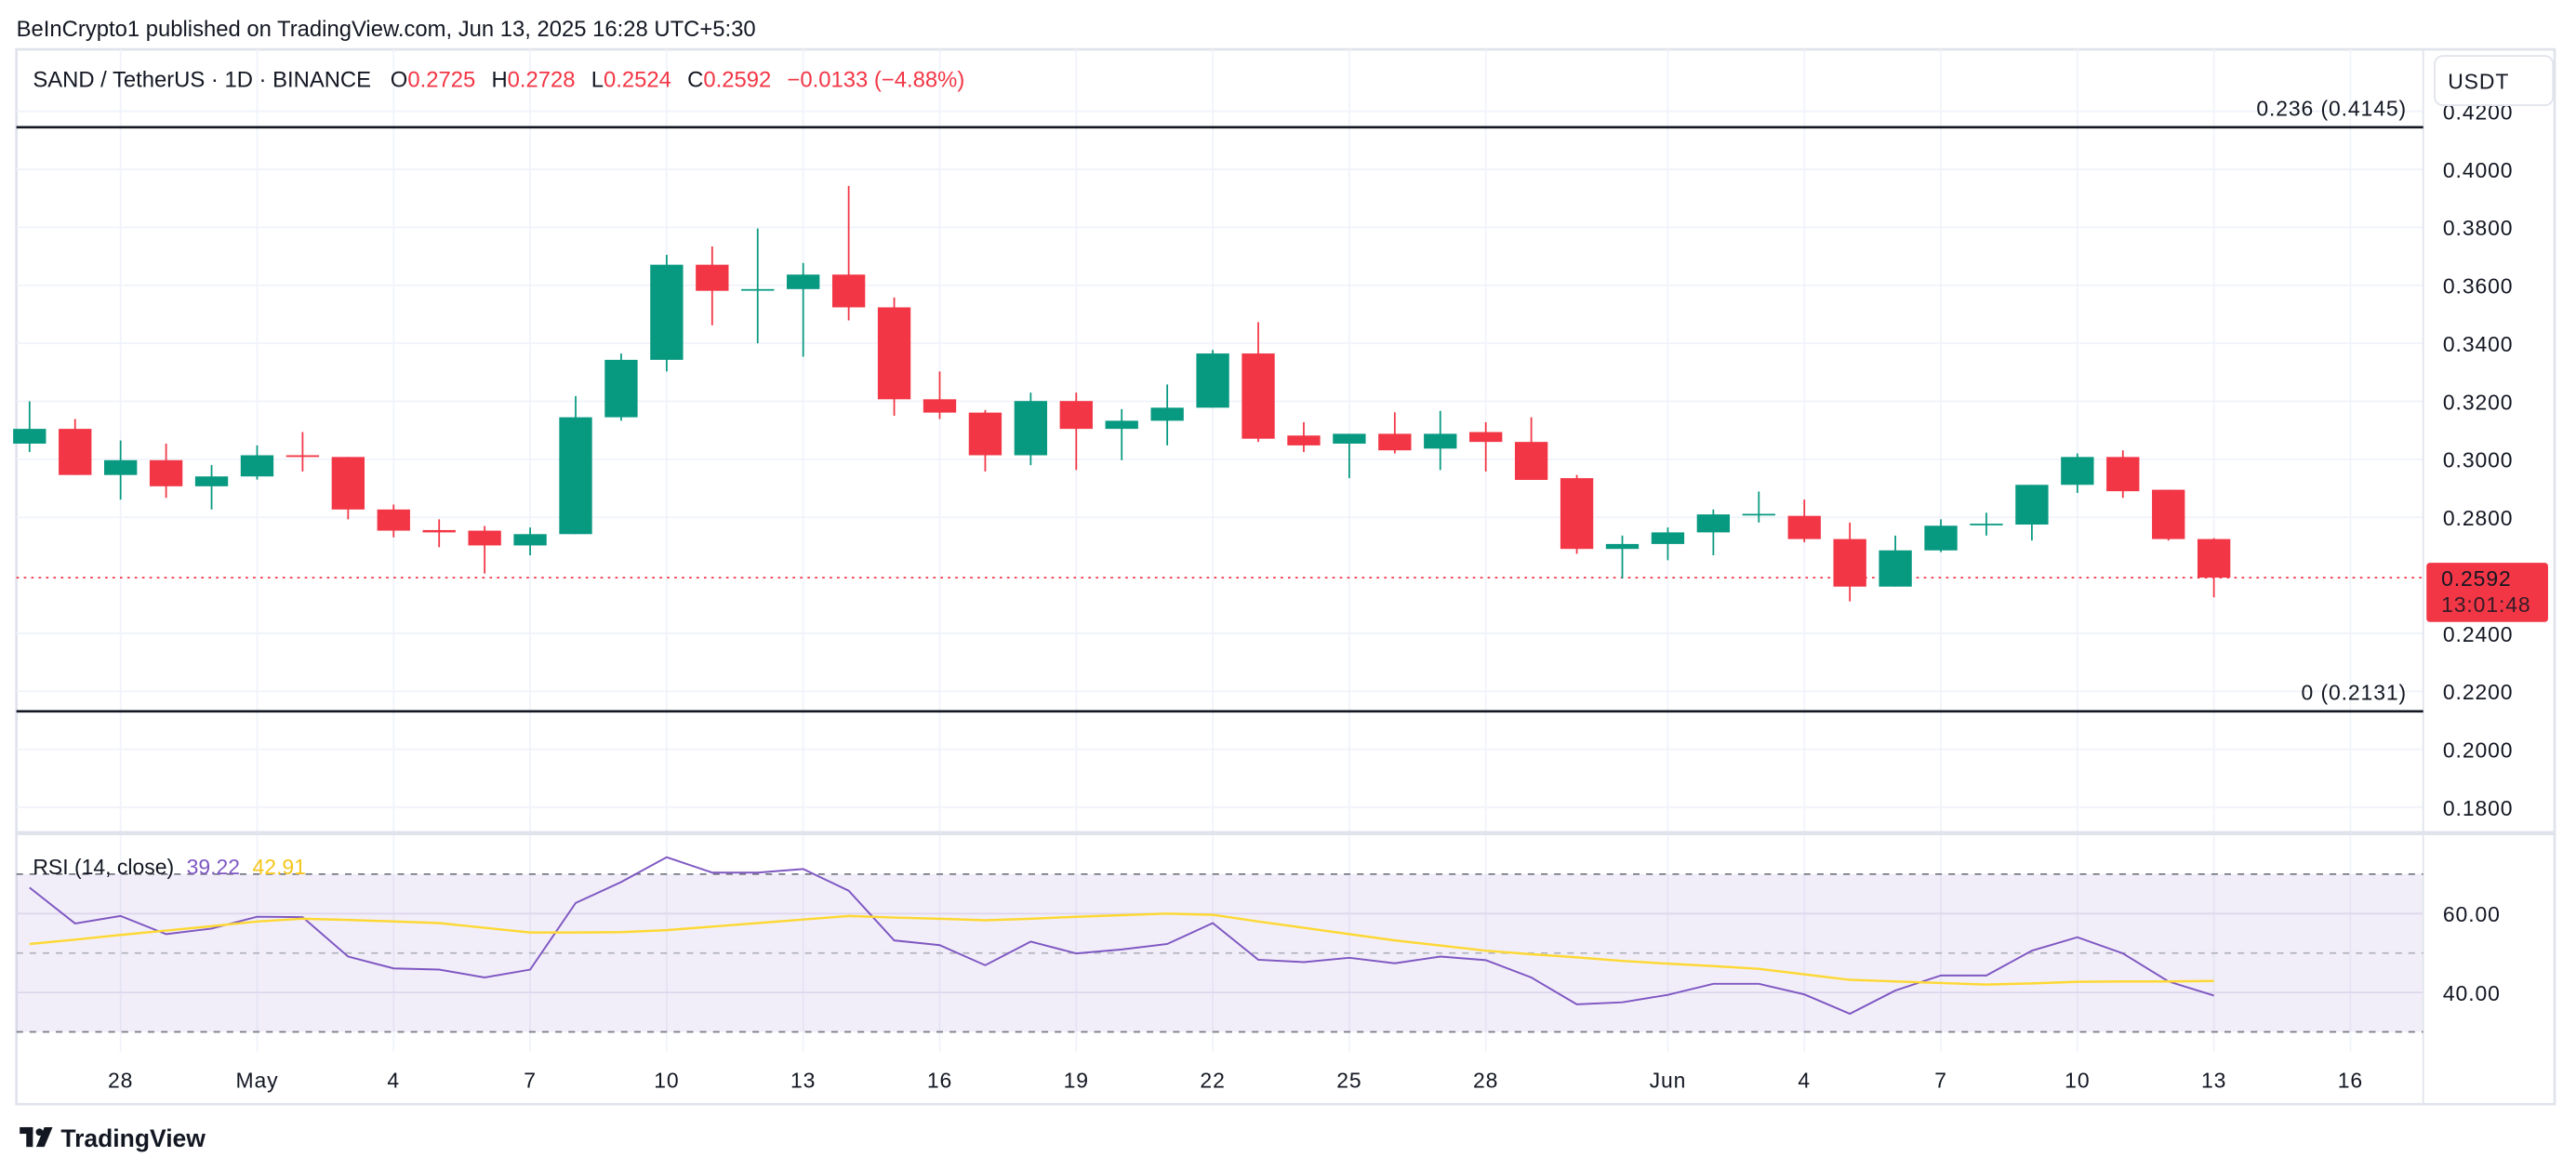 The width and height of the screenshot is (2576, 1170). What do you see at coordinates (2478, 518) in the screenshot?
I see `price-tick: 0.2800` at bounding box center [2478, 518].